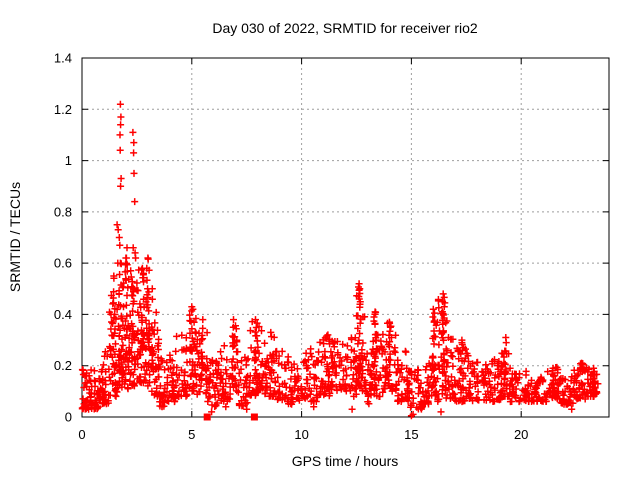 This screenshot has width=640, height=480. What do you see at coordinates (63, 211) in the screenshot?
I see `y-tick-label: 0.8` at bounding box center [63, 211].